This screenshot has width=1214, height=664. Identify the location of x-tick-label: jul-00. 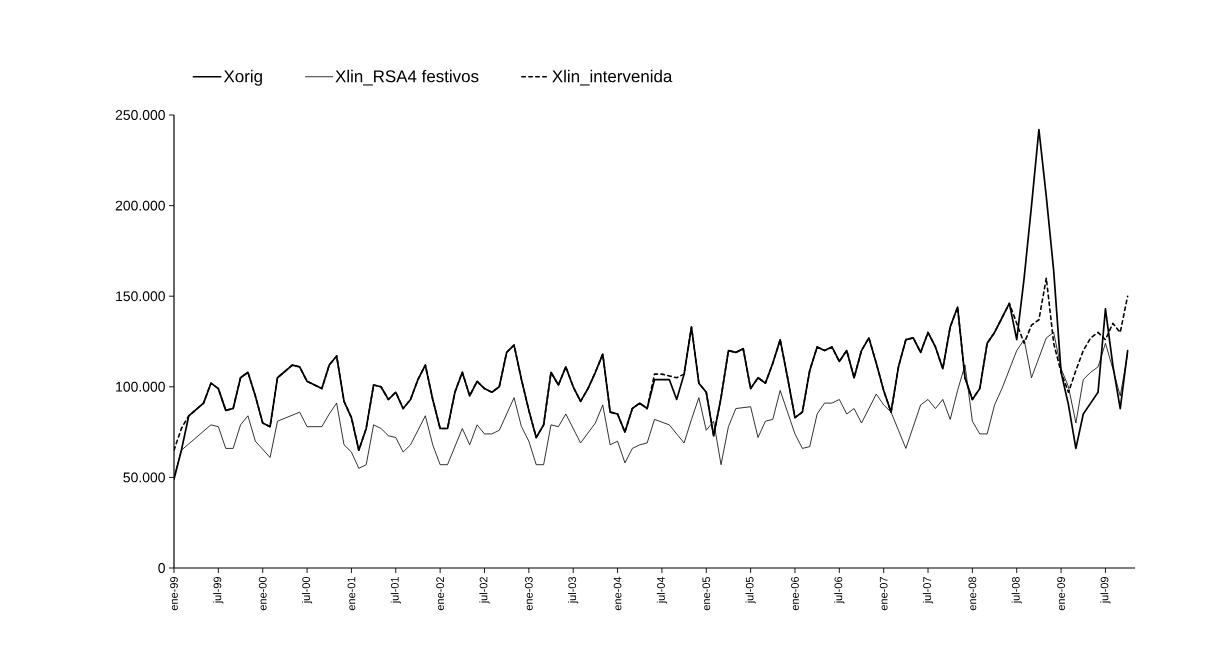
(307, 590).